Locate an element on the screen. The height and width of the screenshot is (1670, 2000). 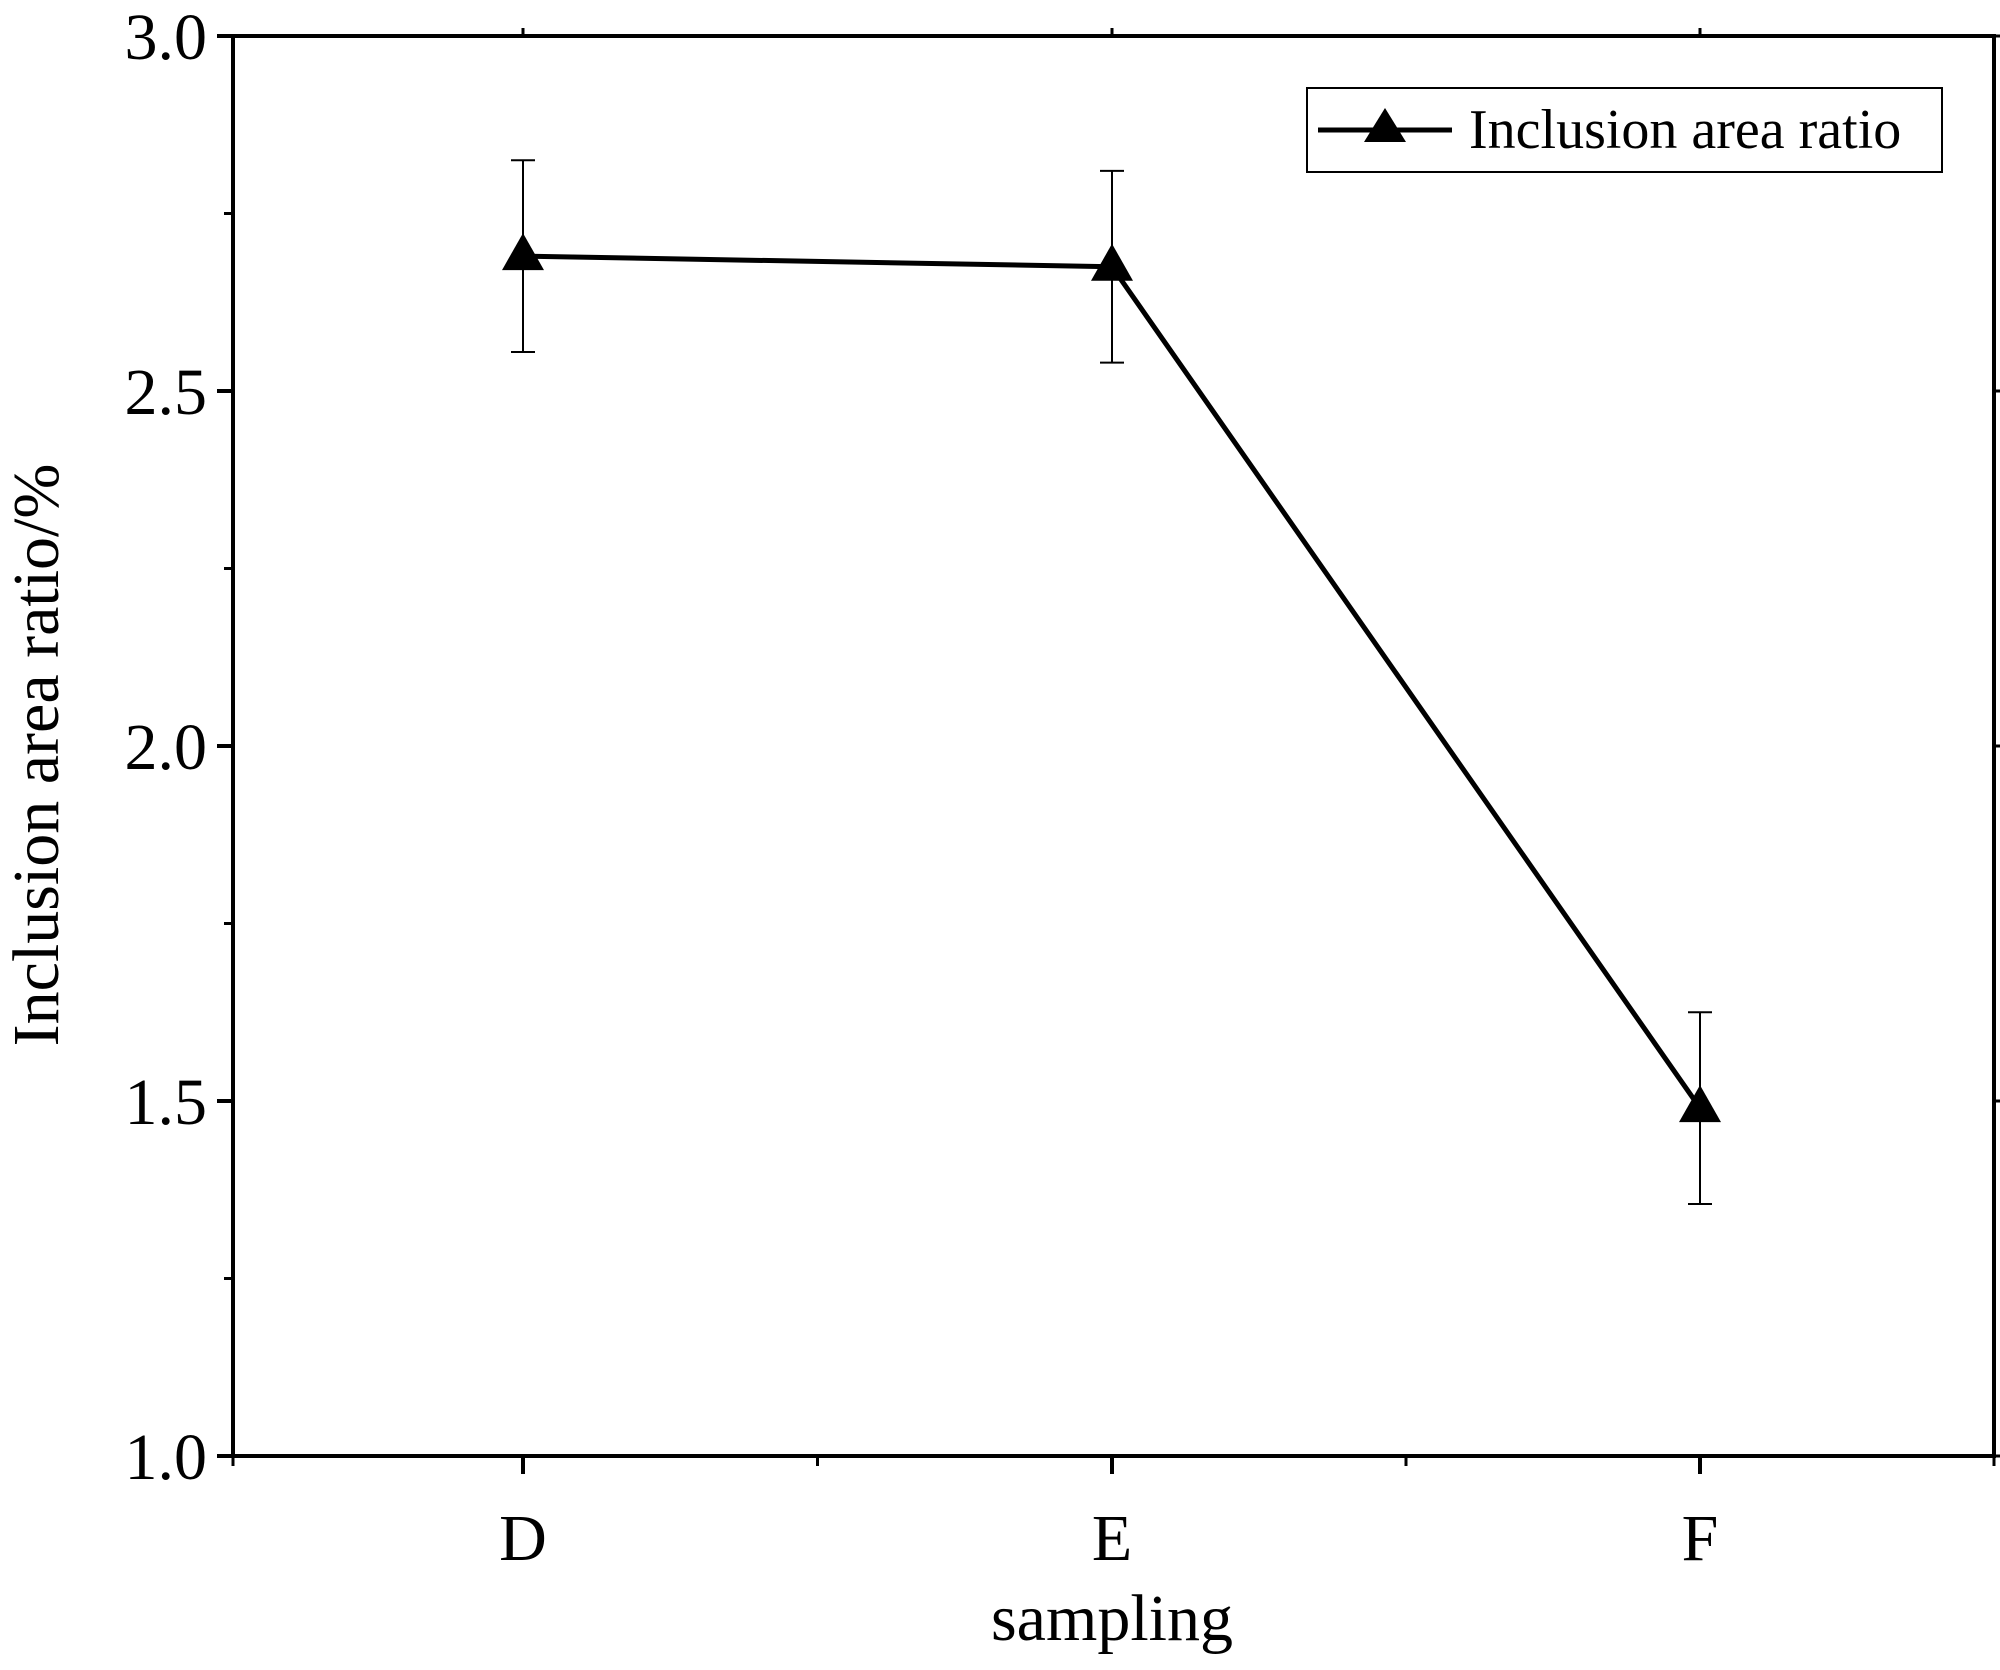
legend-label: Inclusion area ratio is located at coordinates (1685, 130).